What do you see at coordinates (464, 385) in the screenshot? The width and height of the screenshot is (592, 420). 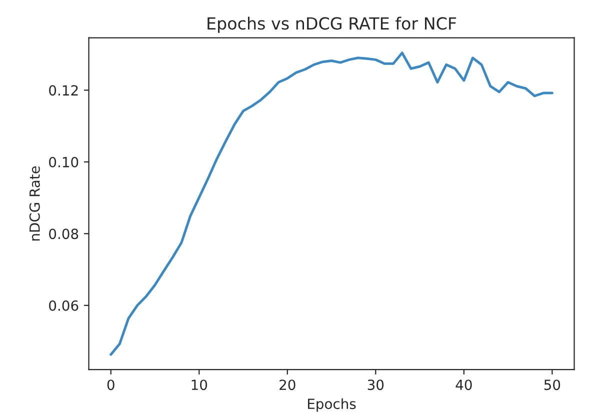 I see `x-tick-label: 40` at bounding box center [464, 385].